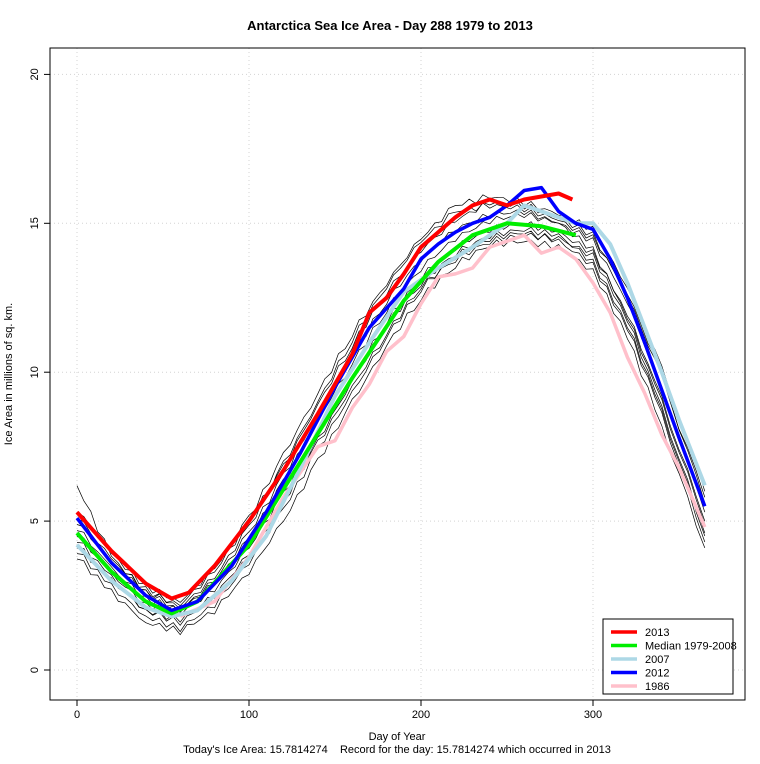 The width and height of the screenshot is (760, 764). Describe the element at coordinates (657, 687) in the screenshot. I see `legend-label: 1986` at that location.